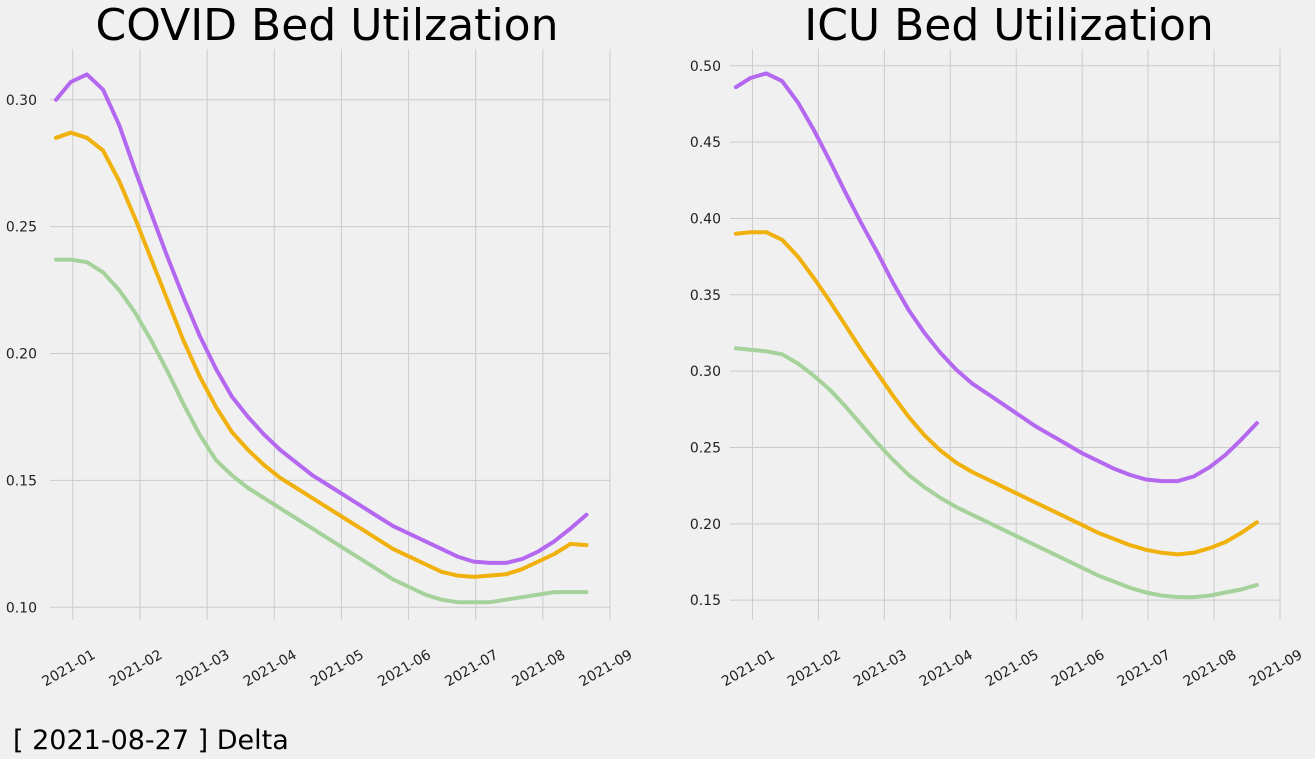 The height and width of the screenshot is (759, 1315). I want to click on covid-y-tick-label: 0.30, so click(21, 101).